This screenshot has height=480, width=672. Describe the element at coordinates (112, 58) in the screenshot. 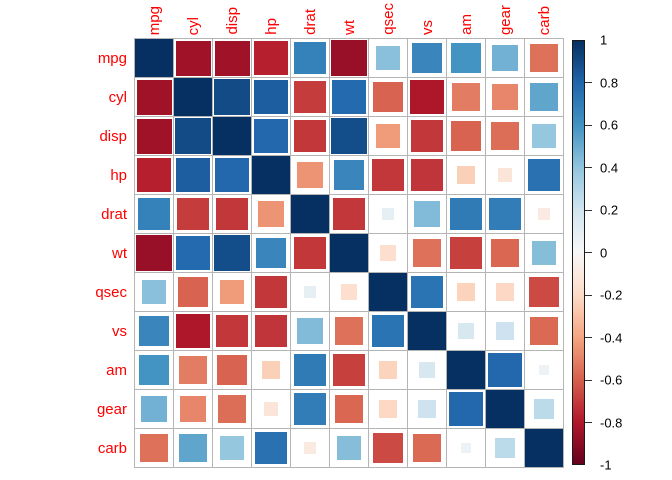

I see `row-label-text: mpg` at that location.